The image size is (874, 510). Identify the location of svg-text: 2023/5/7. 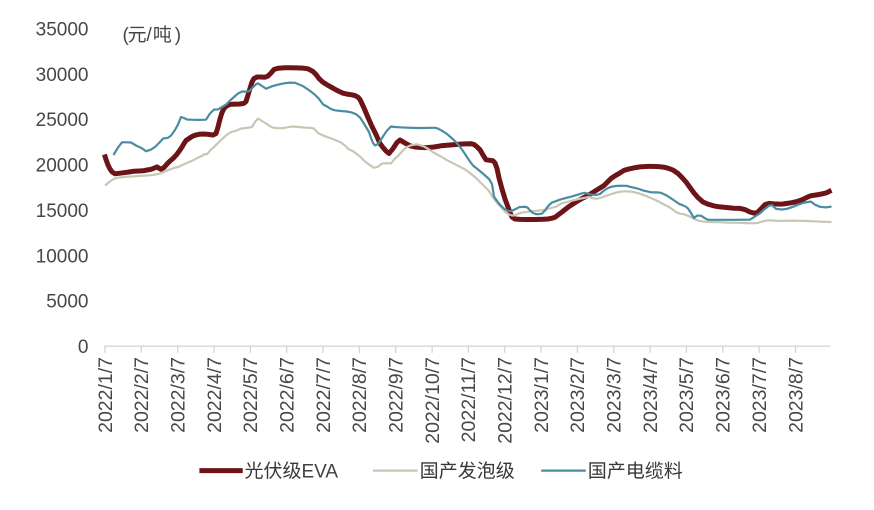
(687, 395).